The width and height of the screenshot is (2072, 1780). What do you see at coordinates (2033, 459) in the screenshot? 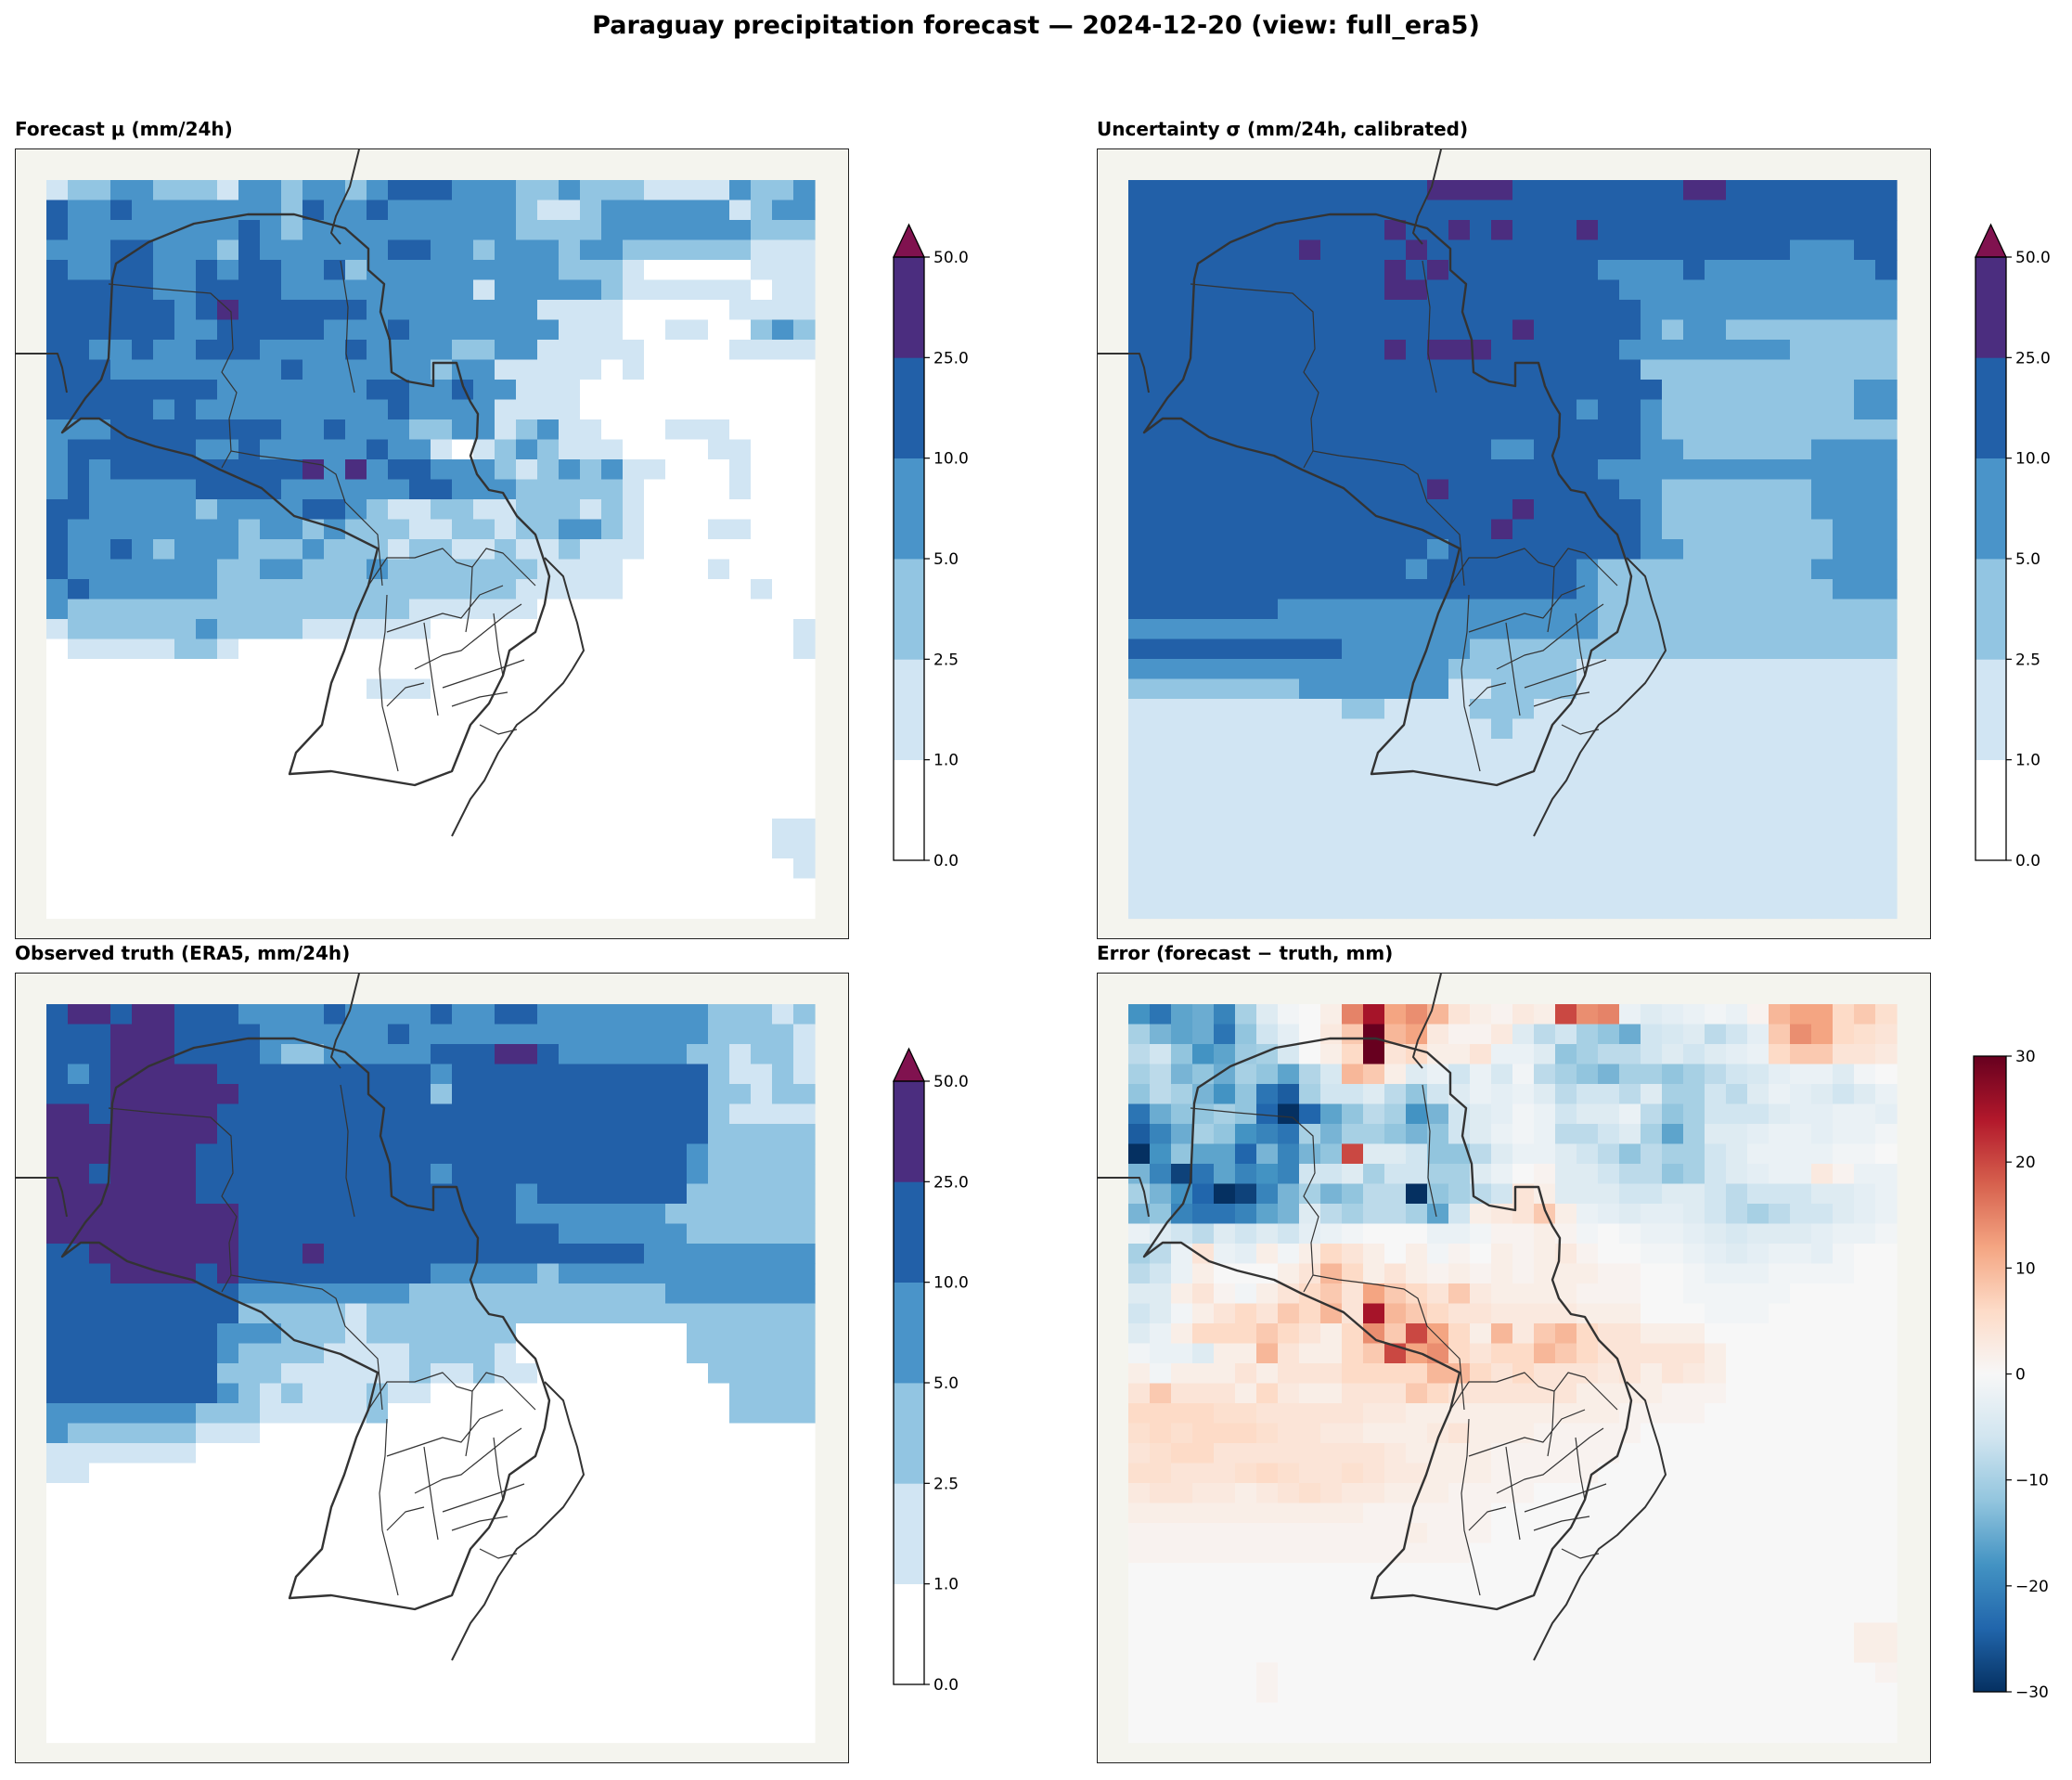
I see `colorbar-tick-label: 10.0` at bounding box center [2033, 459].